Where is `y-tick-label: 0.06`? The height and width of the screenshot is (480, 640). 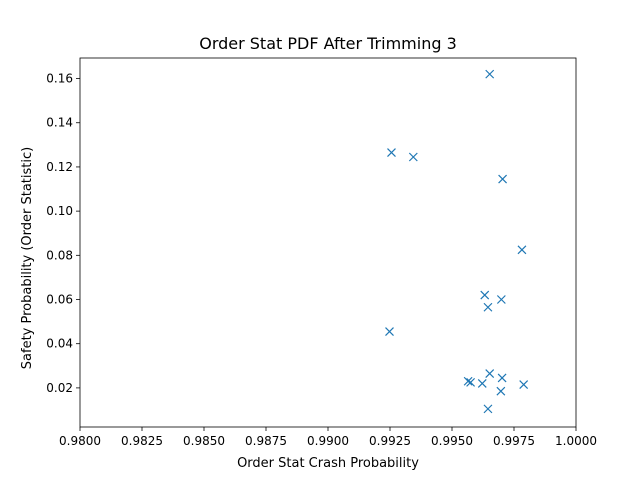
y-tick-label: 0.06 is located at coordinates (59, 300).